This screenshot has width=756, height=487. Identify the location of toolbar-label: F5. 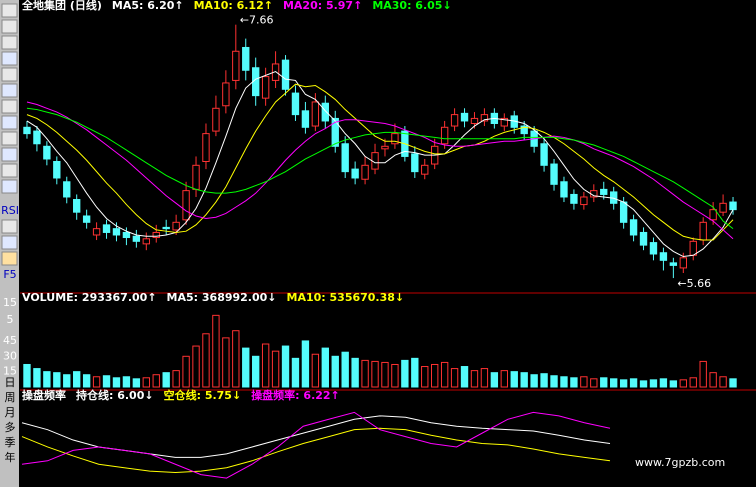
(9, 274).